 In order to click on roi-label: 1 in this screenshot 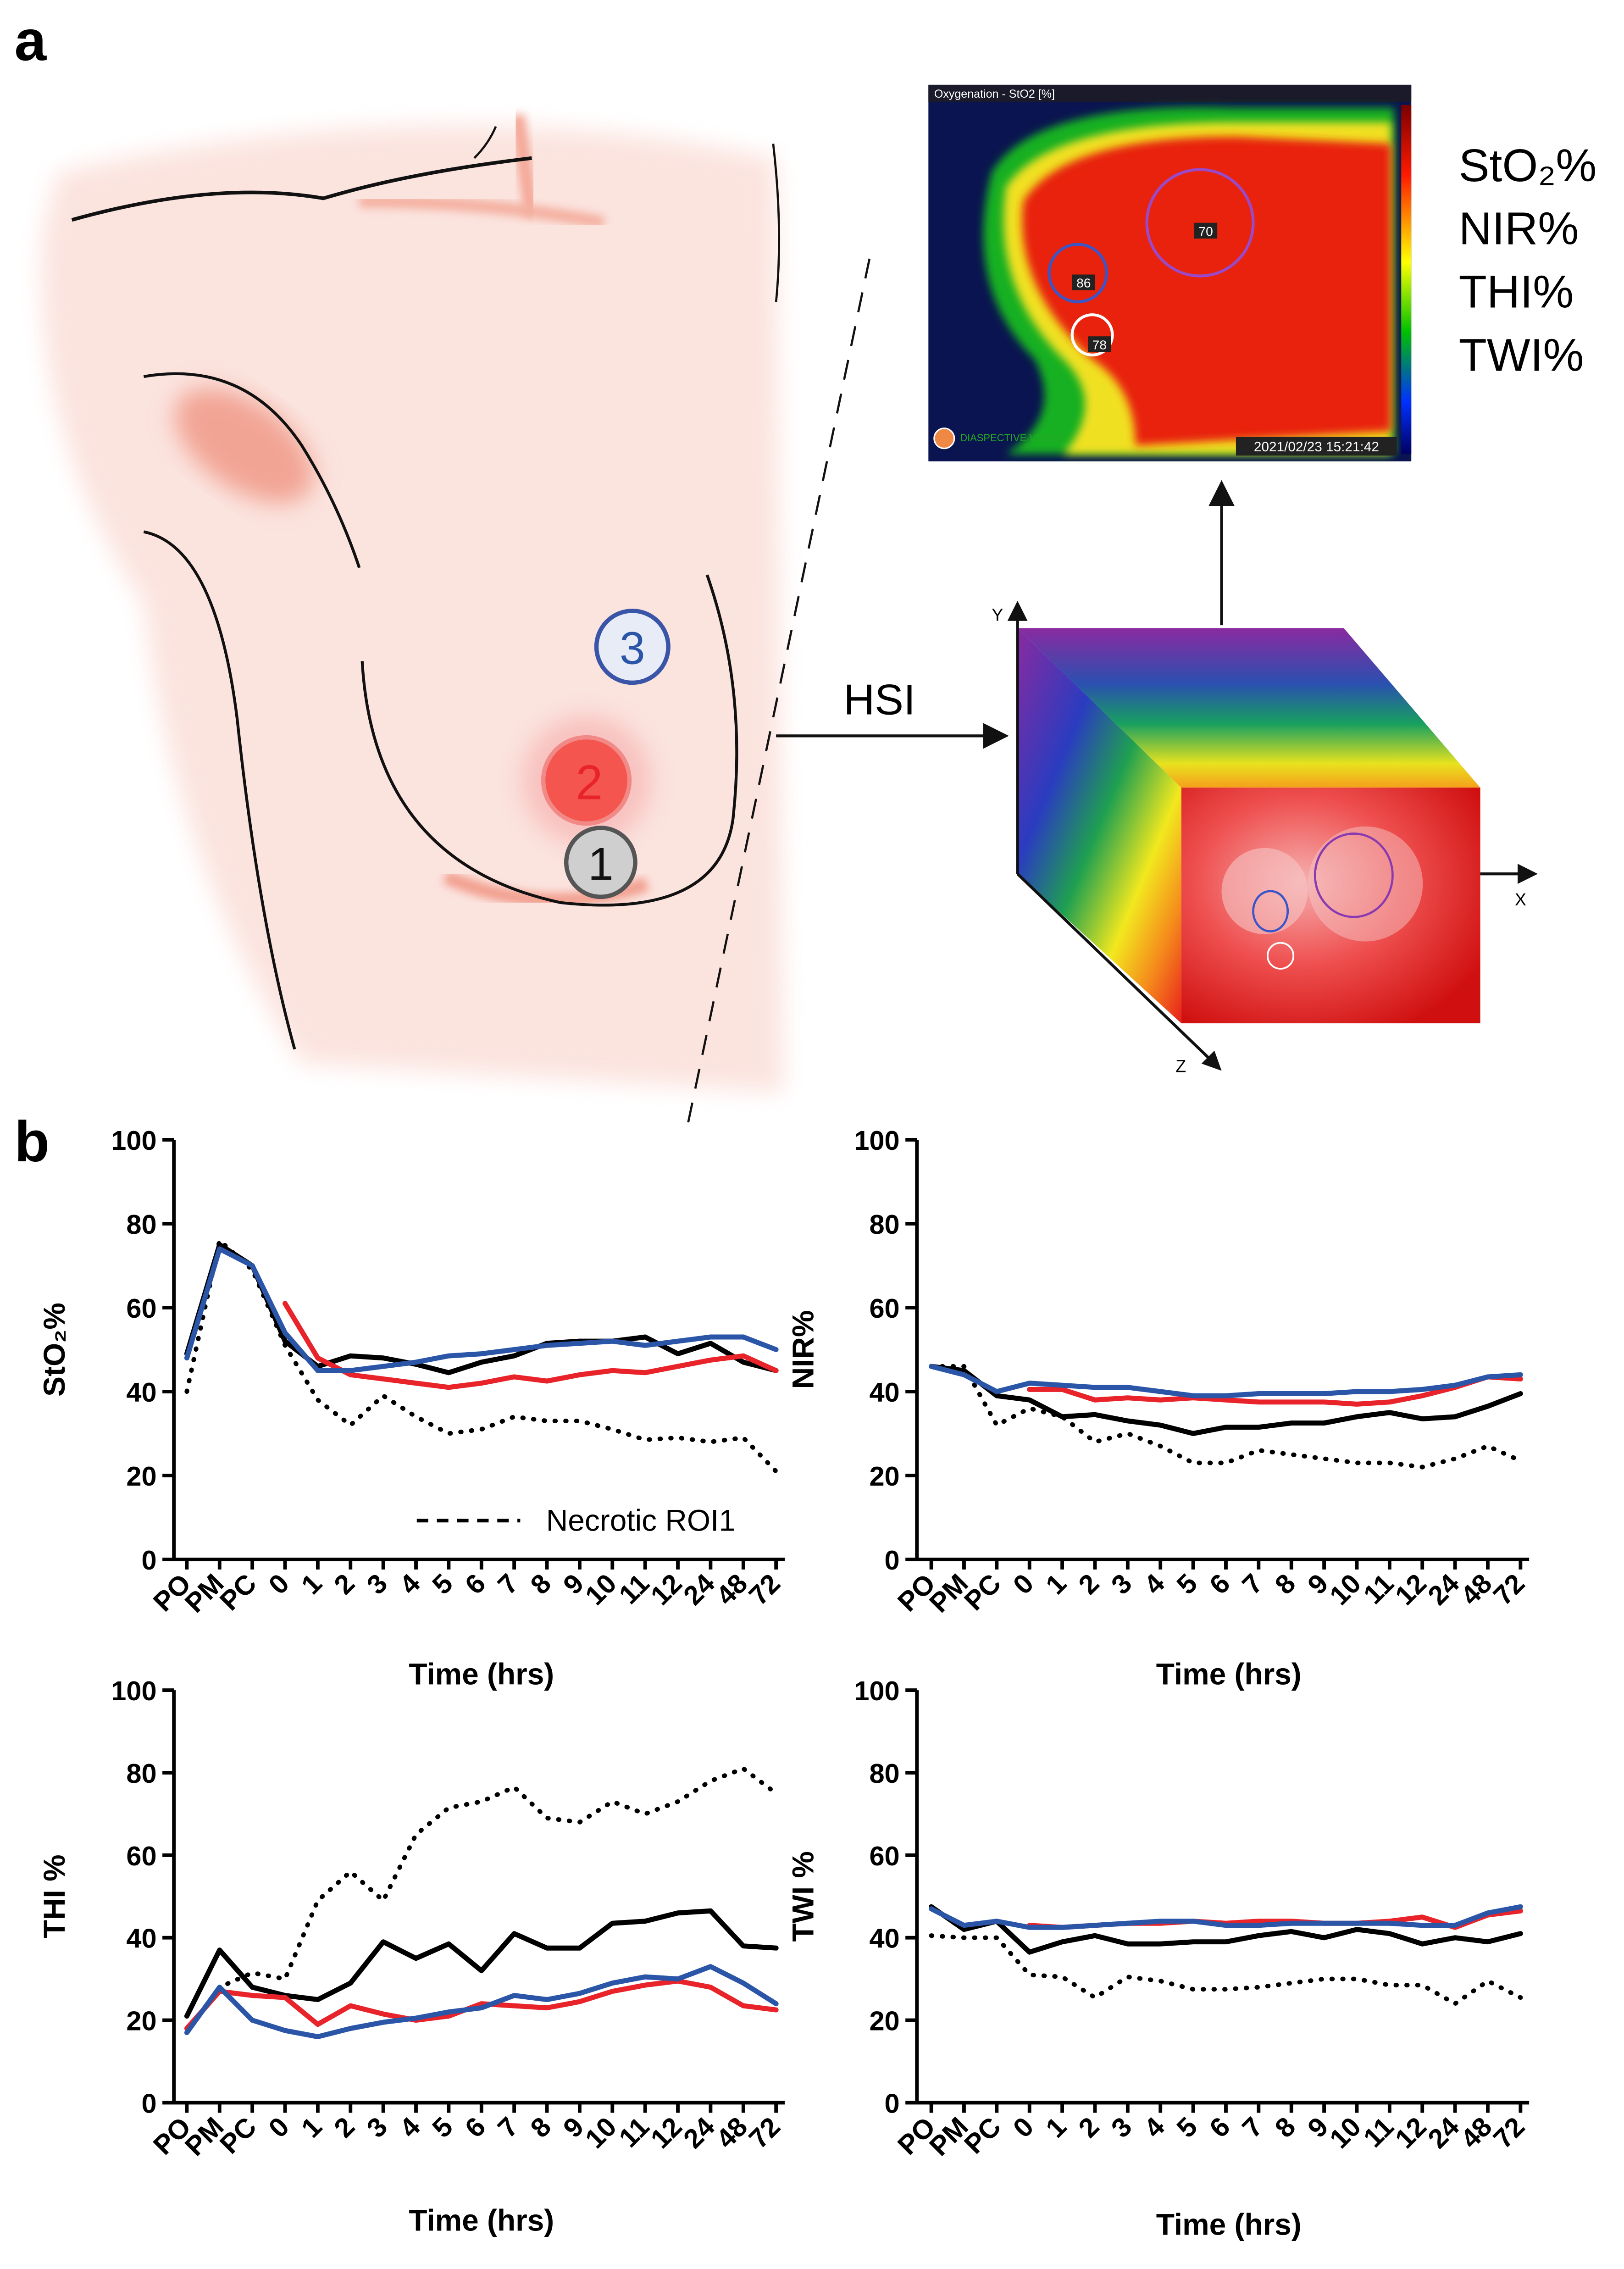, I will do `click(601, 864)`.